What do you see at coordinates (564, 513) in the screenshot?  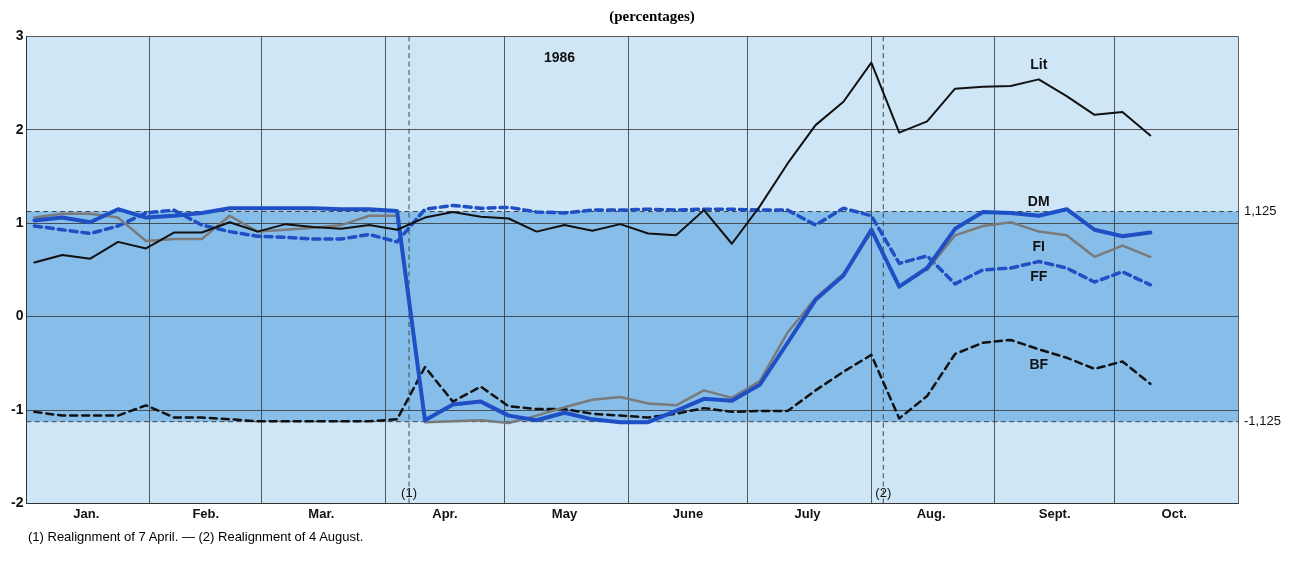 I see `x-tick-label: May` at bounding box center [564, 513].